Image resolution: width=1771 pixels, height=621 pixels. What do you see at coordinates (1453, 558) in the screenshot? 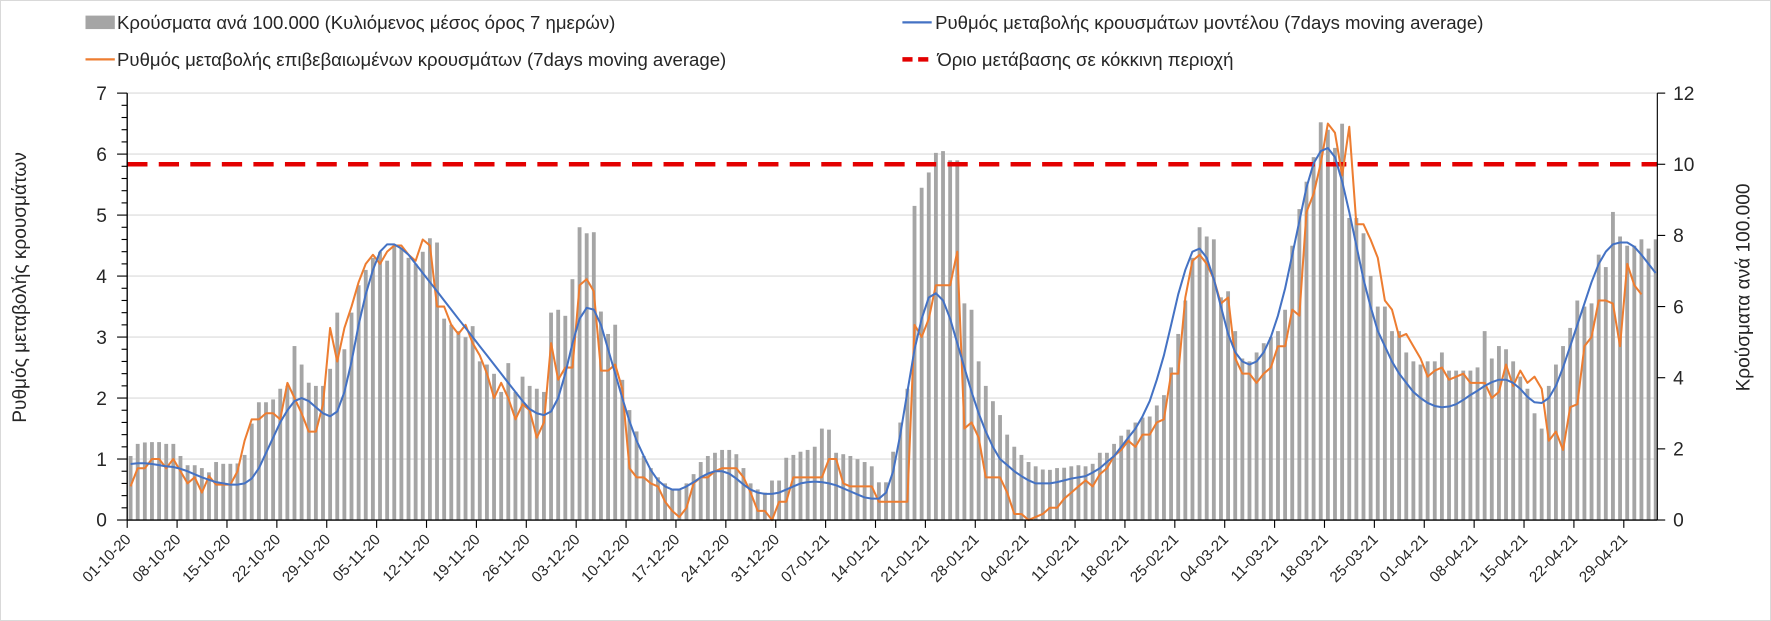
I see `x-tick-label: 08-04-21` at bounding box center [1453, 558].